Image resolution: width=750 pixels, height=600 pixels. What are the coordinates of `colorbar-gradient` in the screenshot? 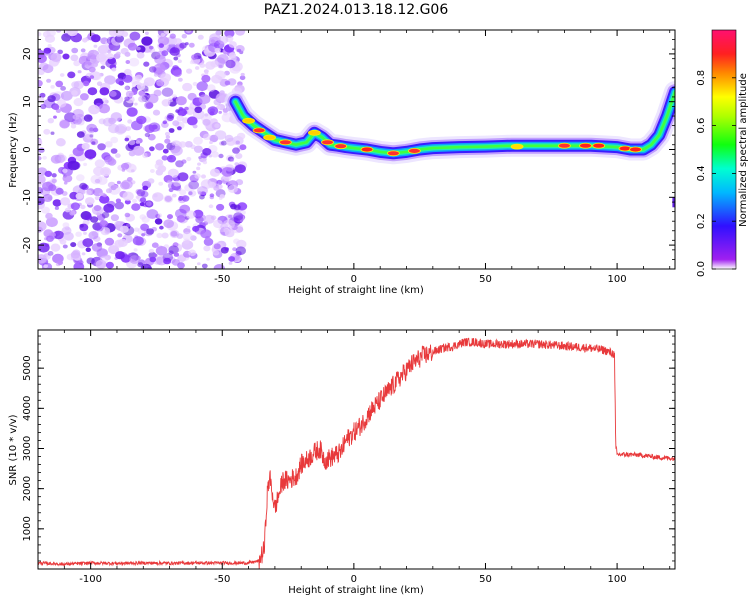 It's located at (724, 149).